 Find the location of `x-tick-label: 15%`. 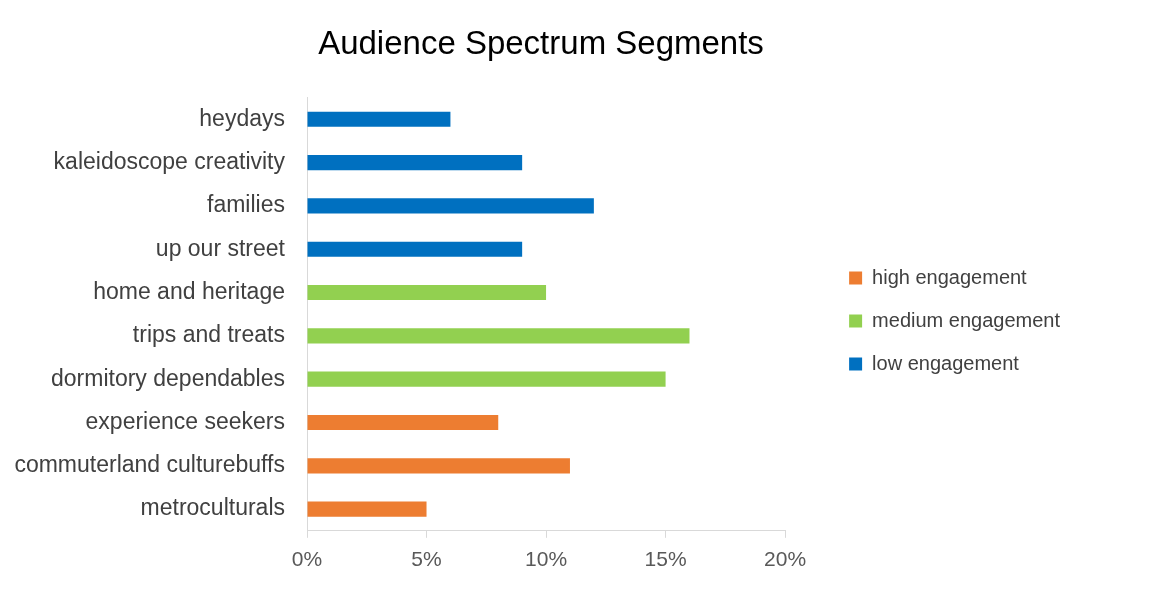

x-tick-label: 15% is located at coordinates (665, 559).